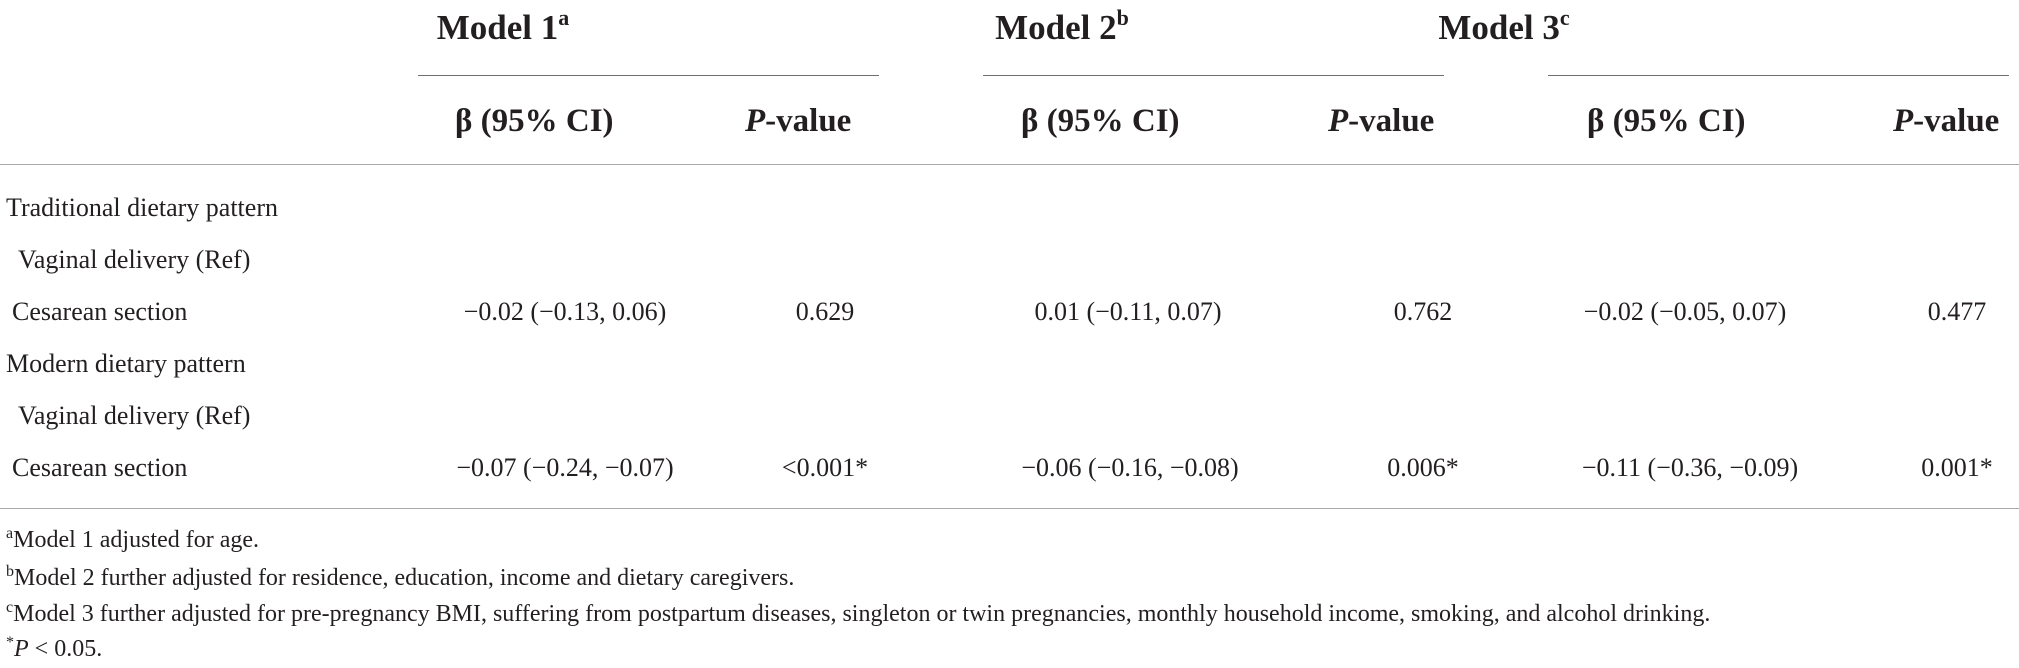  Describe the element at coordinates (1499, 27) in the screenshot. I see `model-3-title: Model 3` at that location.